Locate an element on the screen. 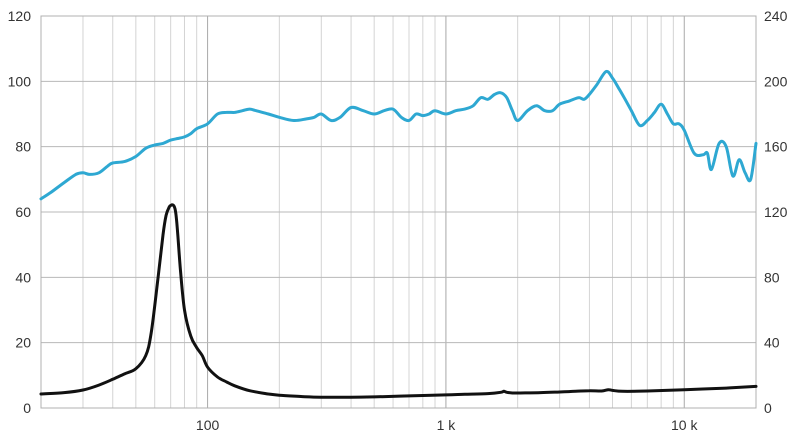 The image size is (800, 438). x-axis-tick-labels: 100 1 k 10 k is located at coordinates (447, 425).